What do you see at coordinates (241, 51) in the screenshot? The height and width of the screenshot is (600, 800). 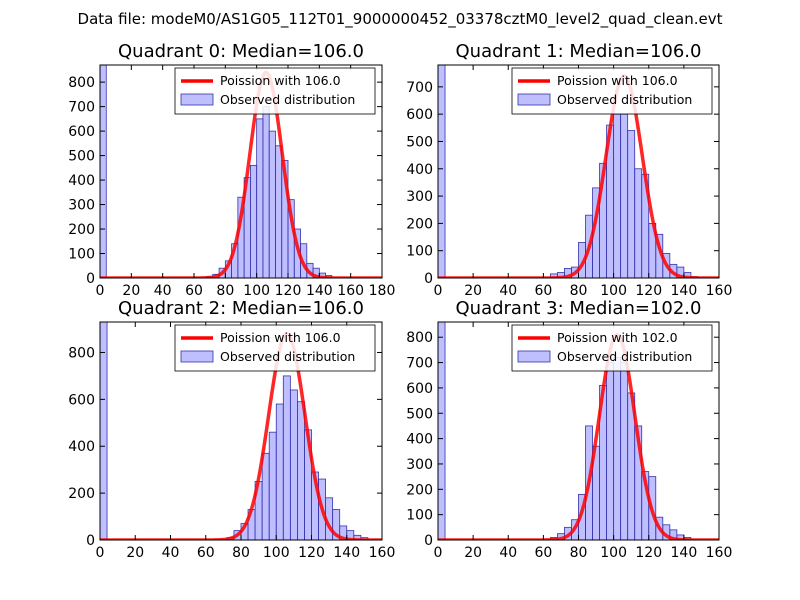 I see `subplot-title: Quadrant 0: Median=106.0` at bounding box center [241, 51].